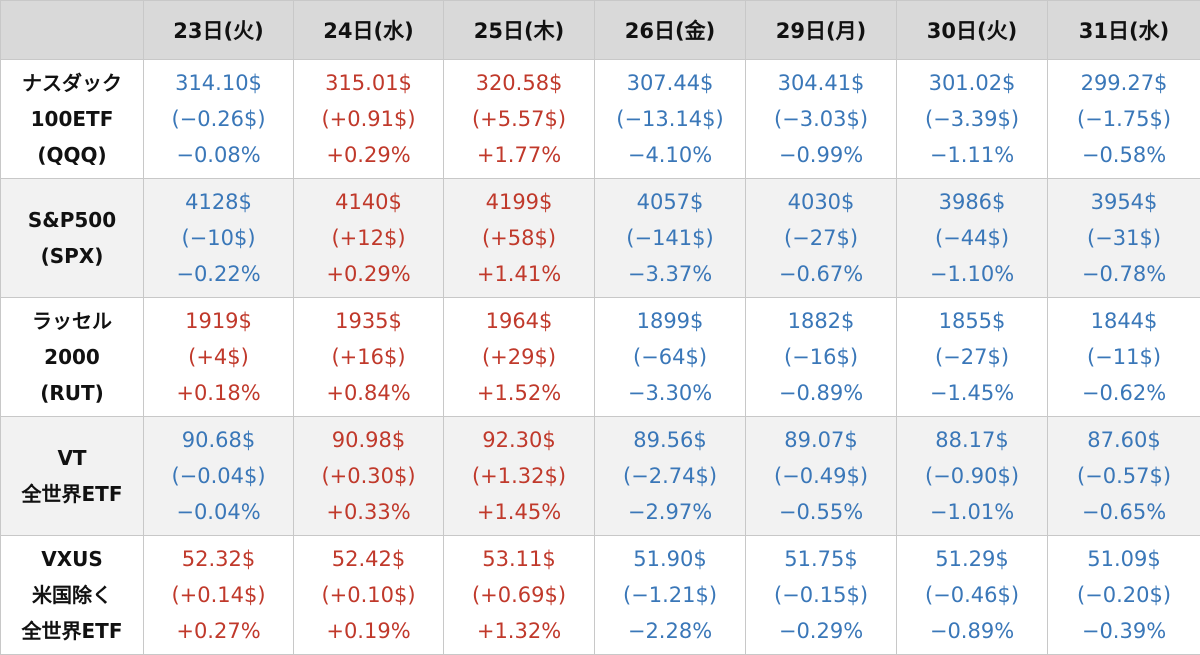 This screenshot has height=655, width=1200. What do you see at coordinates (218, 202) in the screenshot?
I see `price-cell-price: 4128$` at bounding box center [218, 202].